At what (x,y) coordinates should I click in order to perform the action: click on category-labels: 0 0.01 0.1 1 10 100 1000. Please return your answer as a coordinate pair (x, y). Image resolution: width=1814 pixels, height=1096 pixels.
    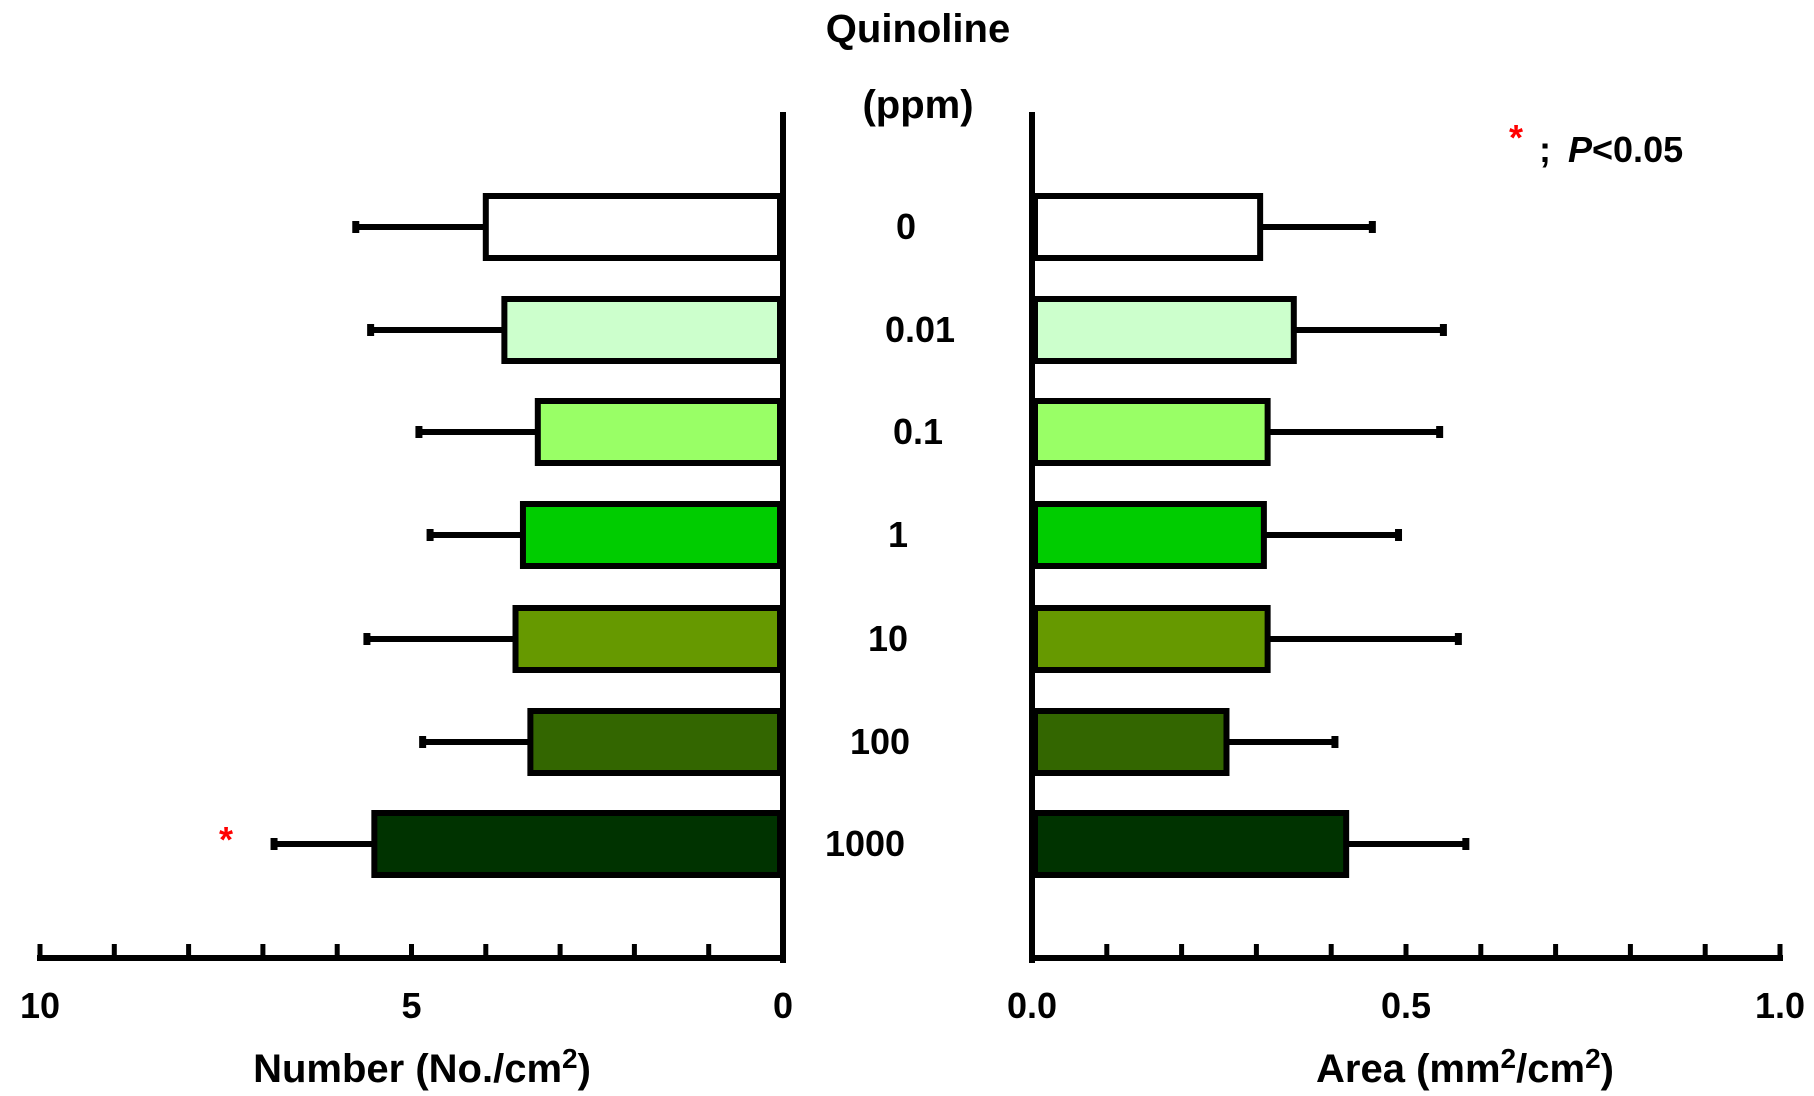
    Looking at the image, I should click on (890, 535).